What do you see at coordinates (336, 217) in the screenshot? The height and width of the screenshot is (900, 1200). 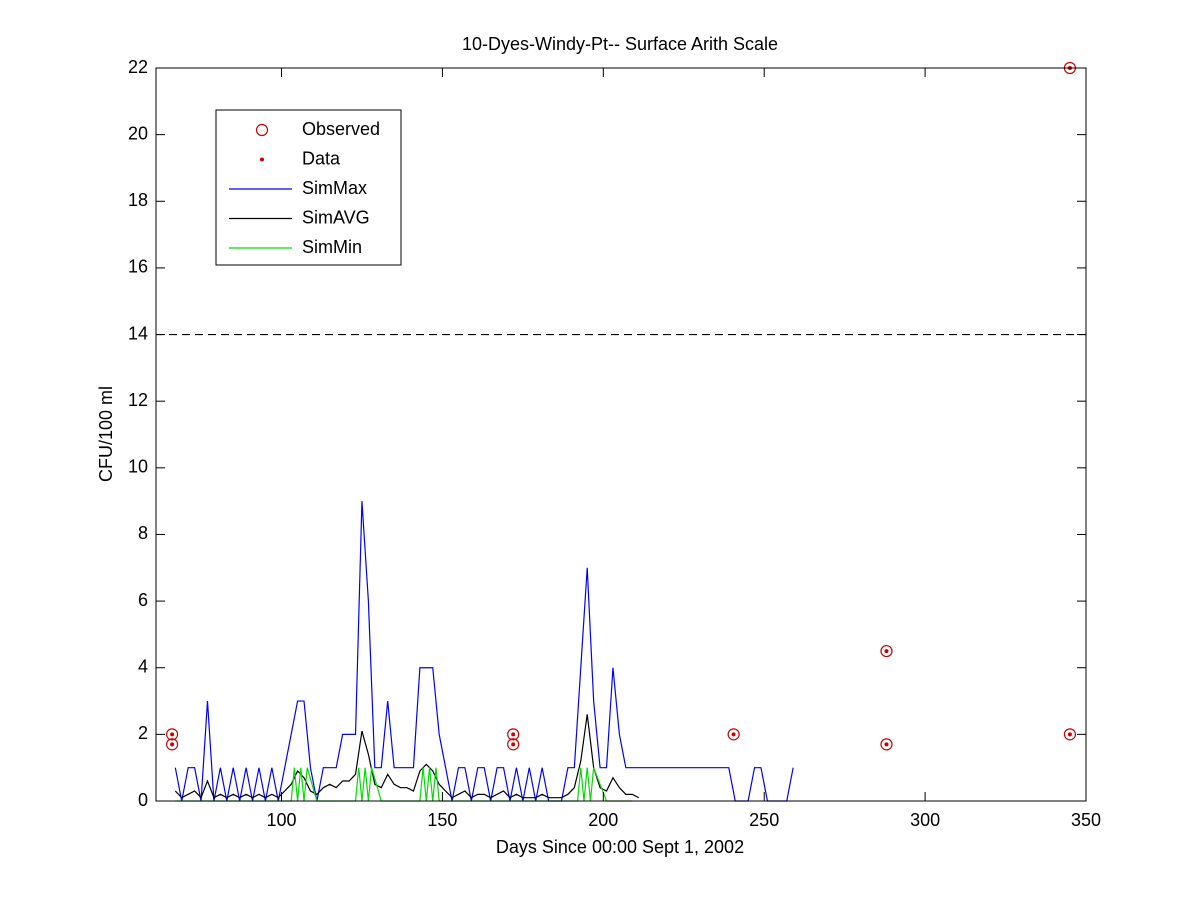 I see `legend-label: SimAVG` at bounding box center [336, 217].